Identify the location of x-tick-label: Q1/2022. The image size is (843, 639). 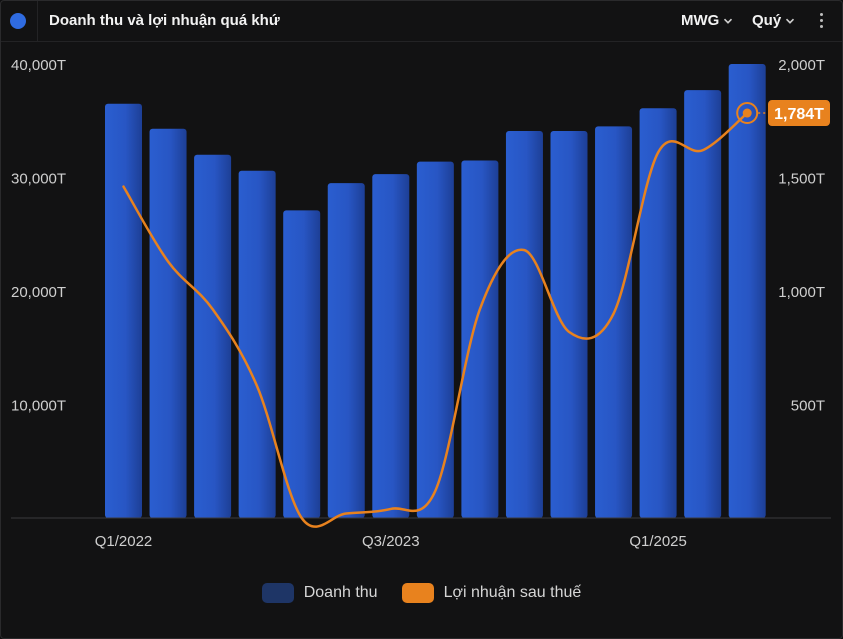
(124, 541).